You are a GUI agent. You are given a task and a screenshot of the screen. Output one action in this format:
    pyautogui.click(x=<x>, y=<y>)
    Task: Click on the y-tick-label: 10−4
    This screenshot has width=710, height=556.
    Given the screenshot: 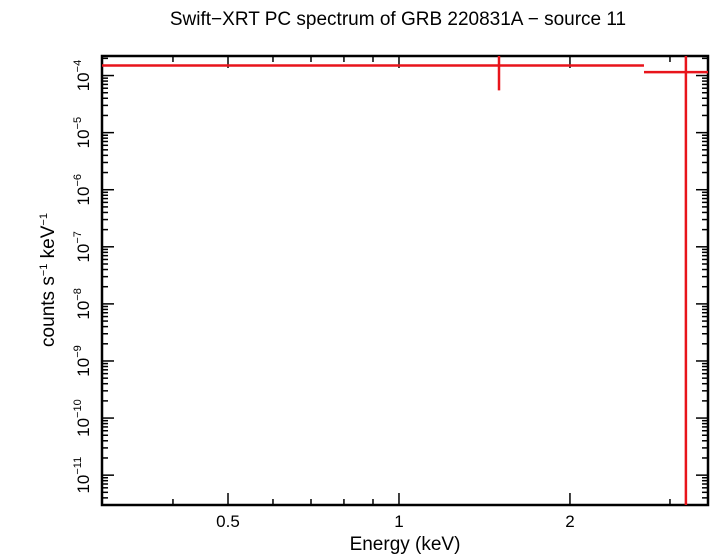 What is the action you would take?
    pyautogui.click(x=82, y=75)
    